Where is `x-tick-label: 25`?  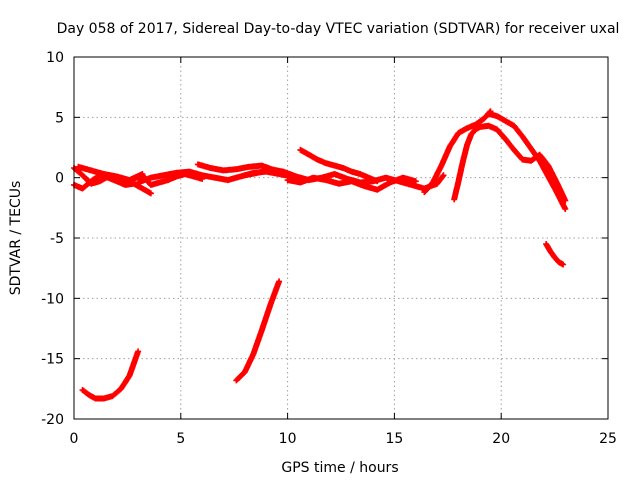
x-tick-label: 25 is located at coordinates (608, 439).